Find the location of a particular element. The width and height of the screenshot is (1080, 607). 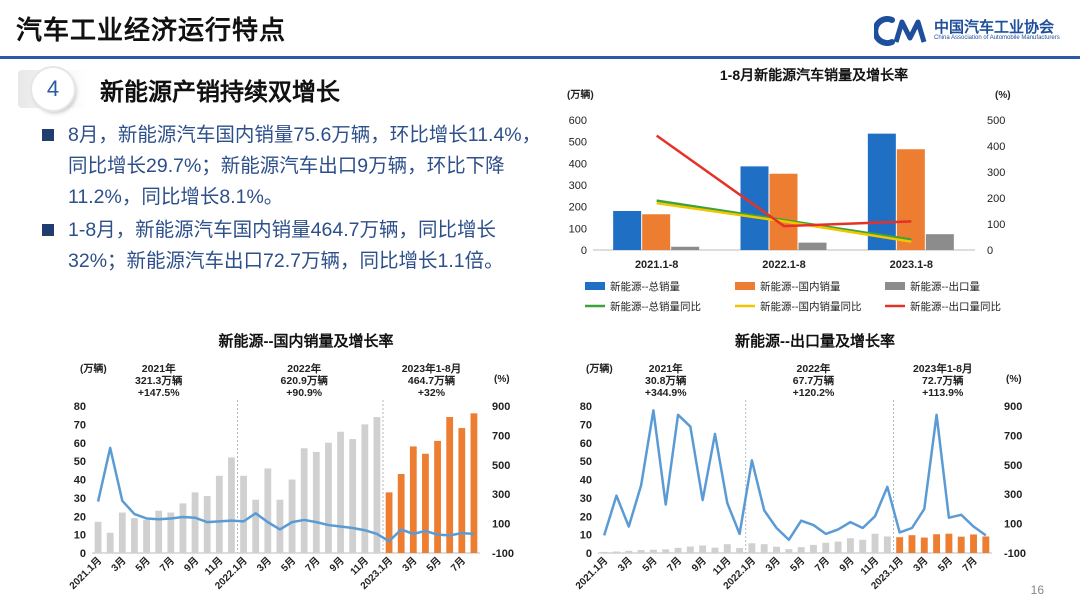

annotation-text: 2021年 is located at coordinates (159, 368).